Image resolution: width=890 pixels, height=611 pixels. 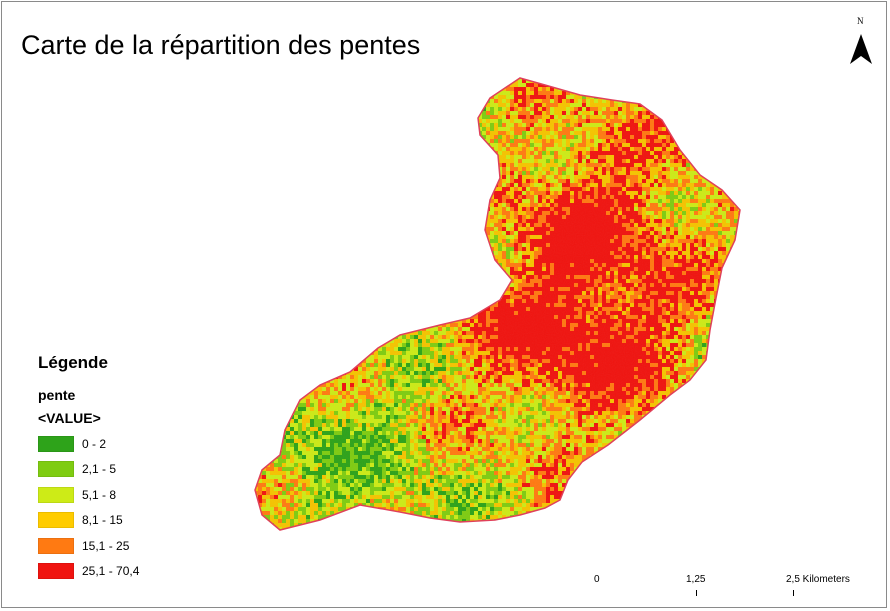 I want to click on legend-label: 5,1 - 8, so click(x=99, y=494).